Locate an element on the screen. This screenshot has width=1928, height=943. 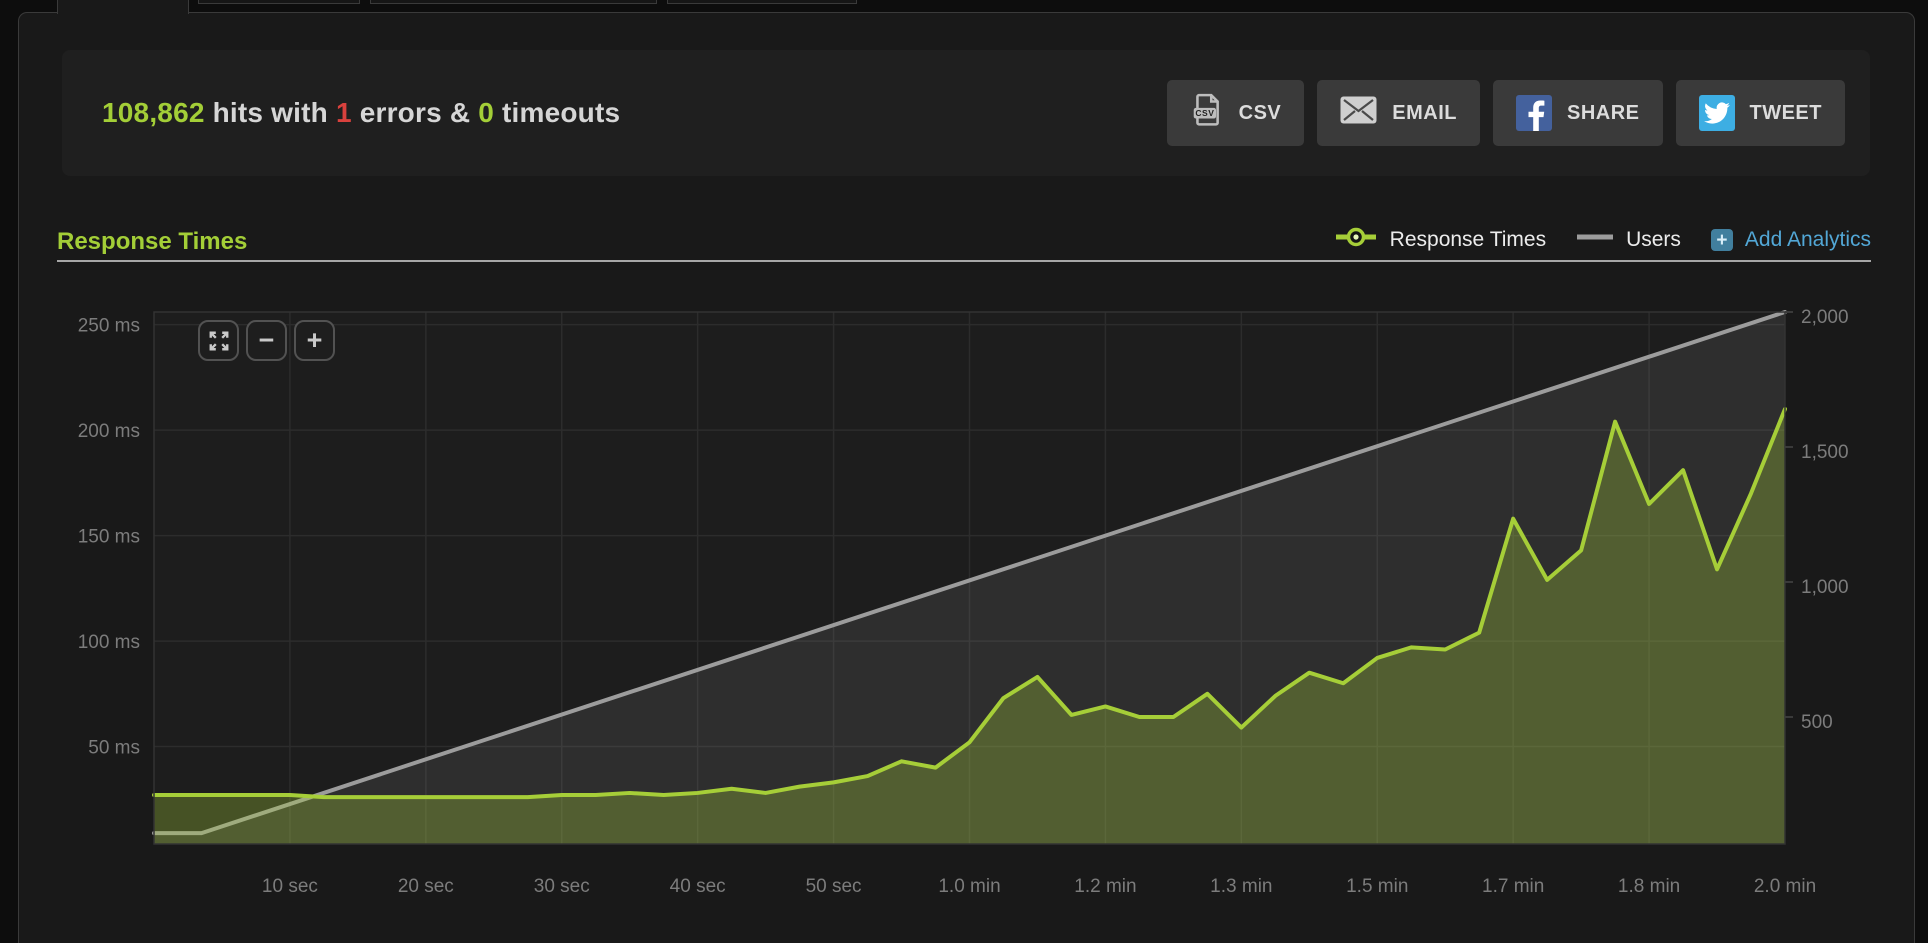
tab-active-stub is located at coordinates (123, 7).